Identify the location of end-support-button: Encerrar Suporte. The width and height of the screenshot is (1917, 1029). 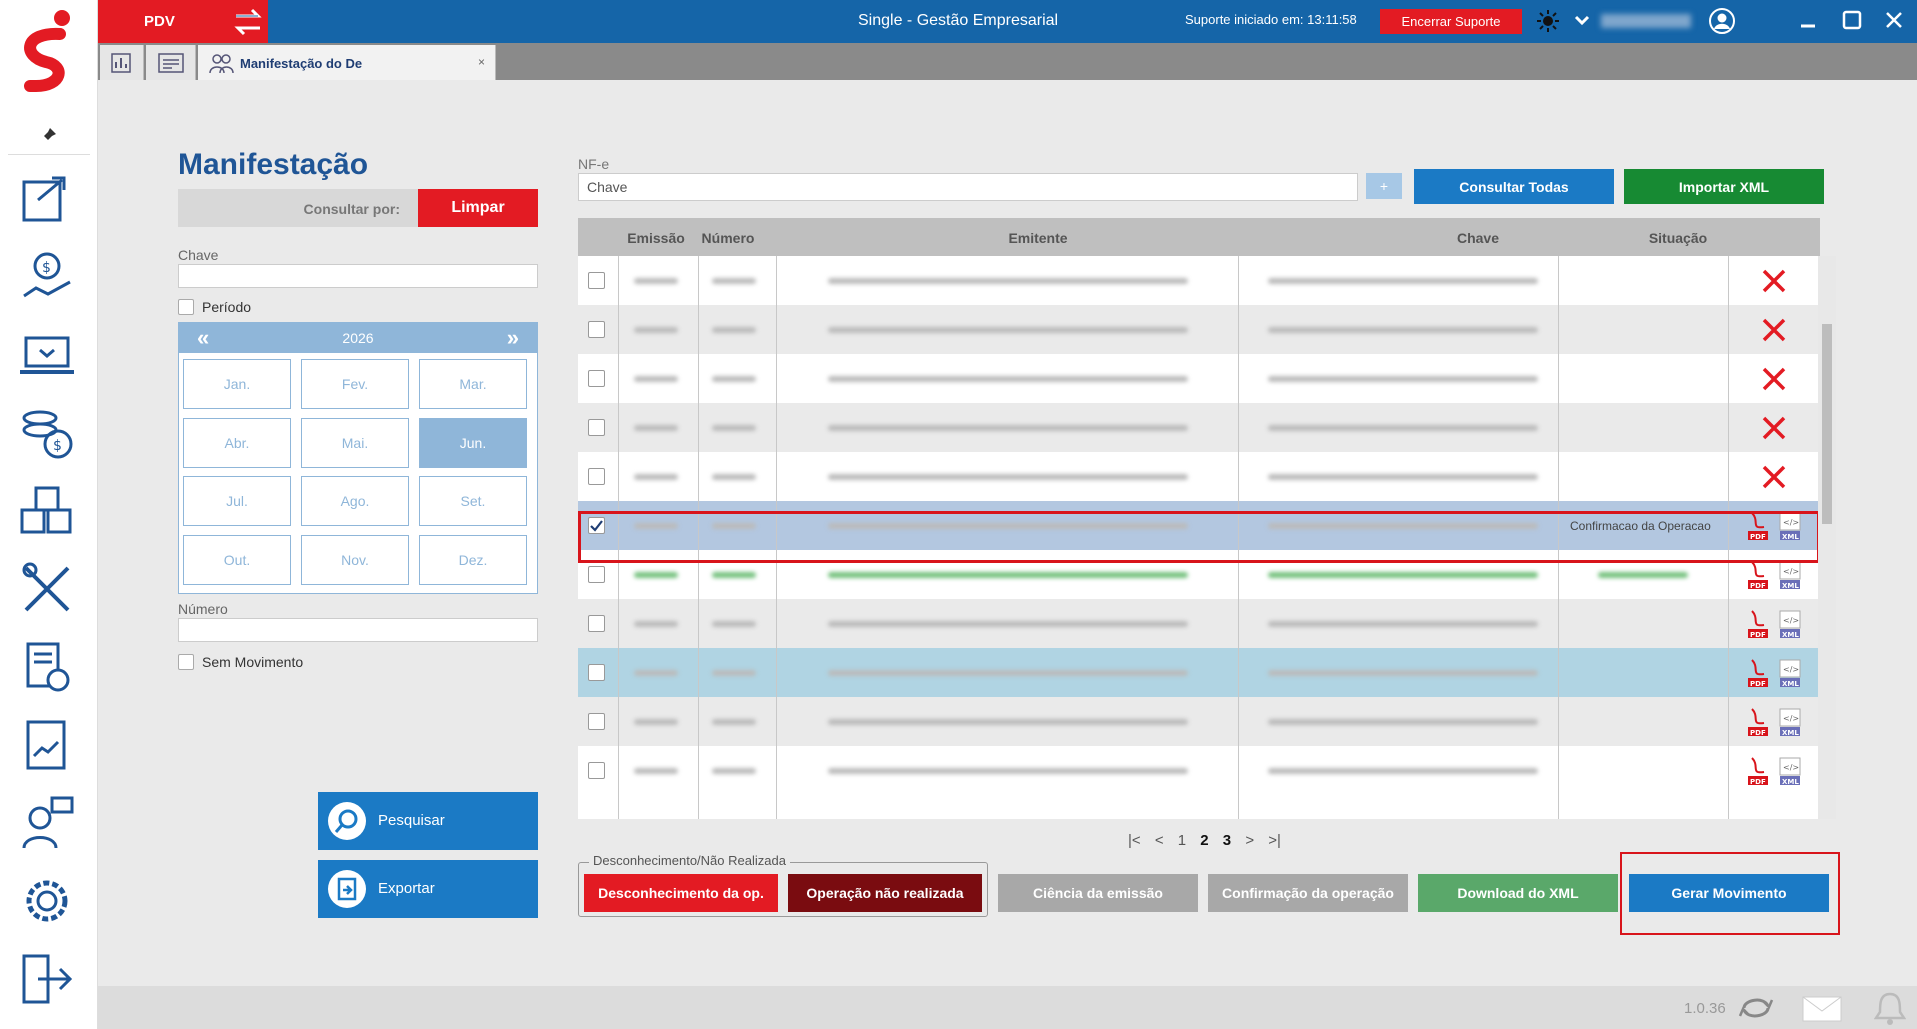
(1451, 21).